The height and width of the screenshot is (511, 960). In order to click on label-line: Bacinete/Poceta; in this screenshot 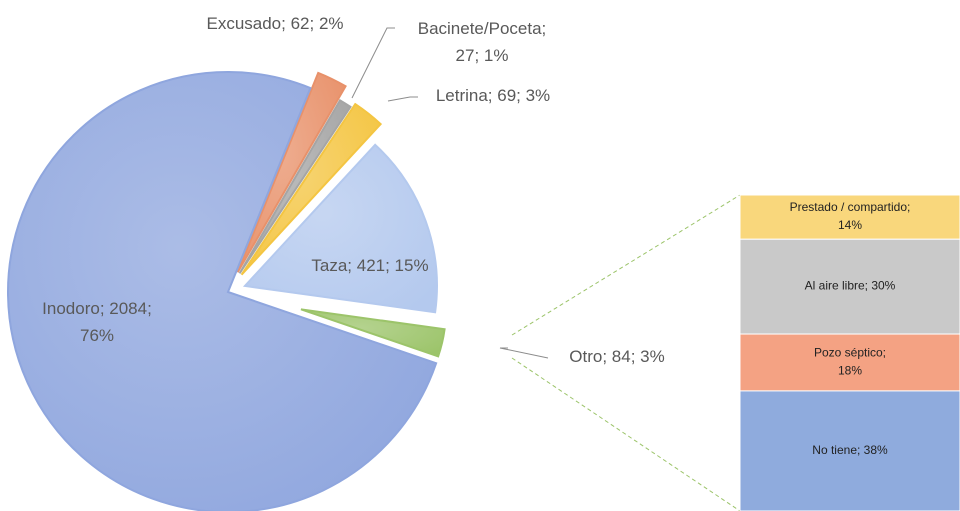, I will do `click(482, 28)`.